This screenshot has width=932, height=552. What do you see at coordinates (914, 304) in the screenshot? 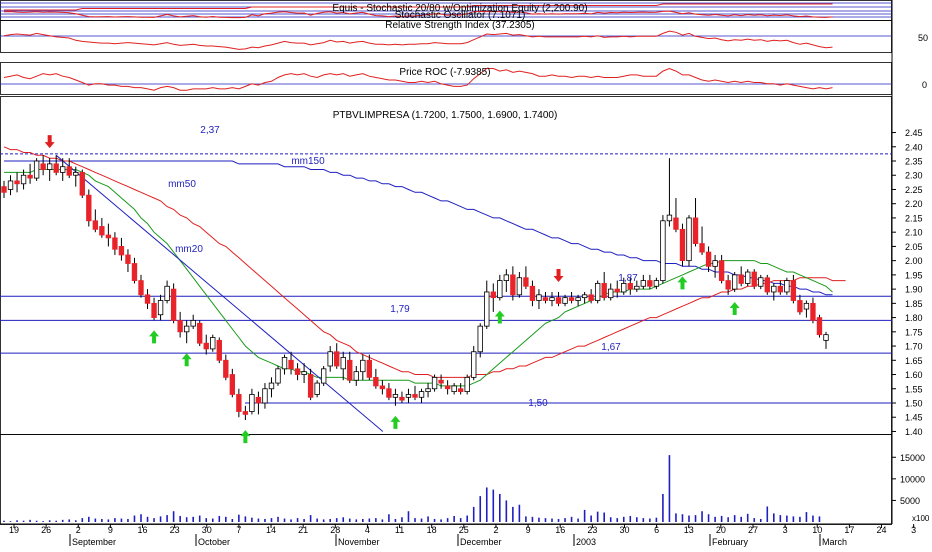
I see `price-tick-label: 1.85` at bounding box center [914, 304].